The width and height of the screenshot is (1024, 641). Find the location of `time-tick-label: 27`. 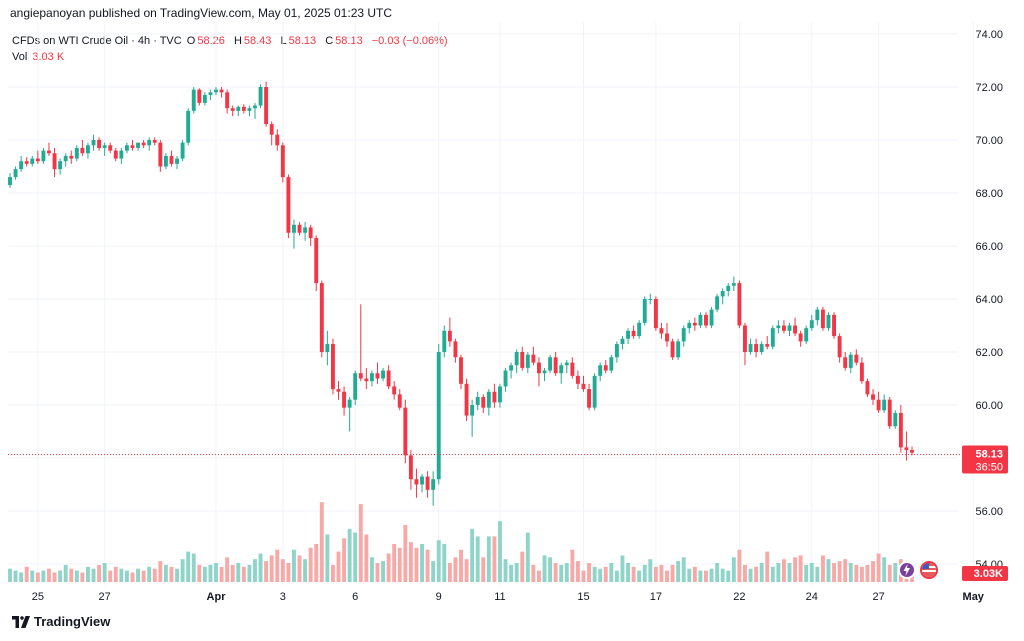

time-tick-label: 27 is located at coordinates (105, 597).